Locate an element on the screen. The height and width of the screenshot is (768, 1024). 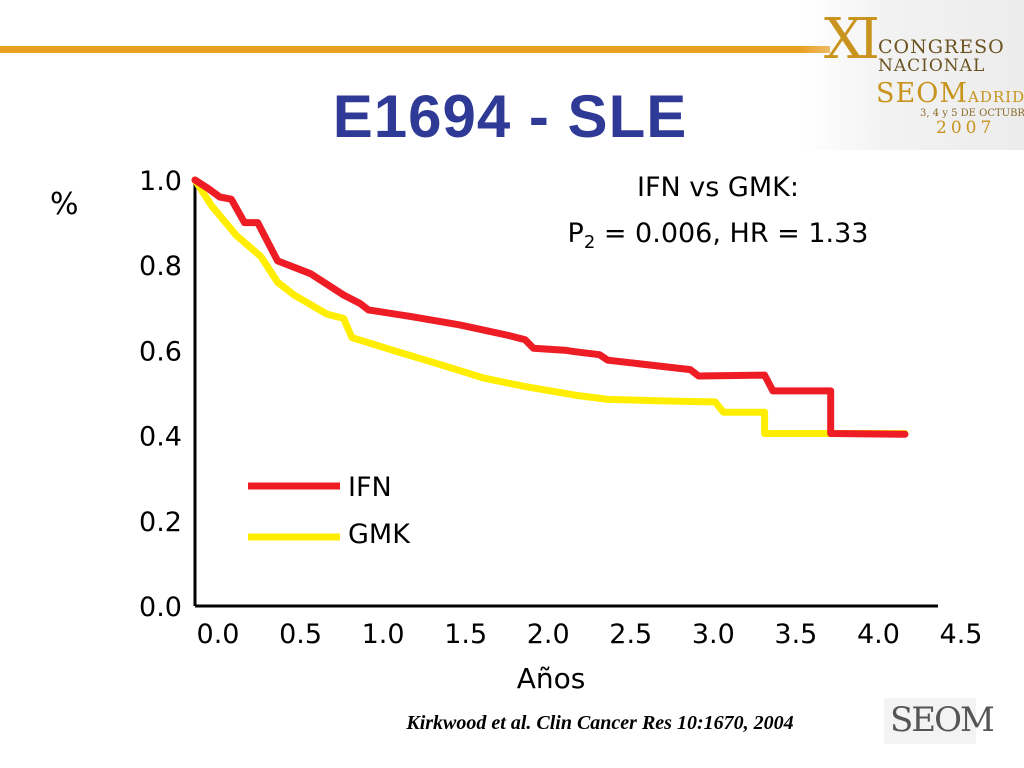
y-tick-label: 0.2 is located at coordinates (160, 522).